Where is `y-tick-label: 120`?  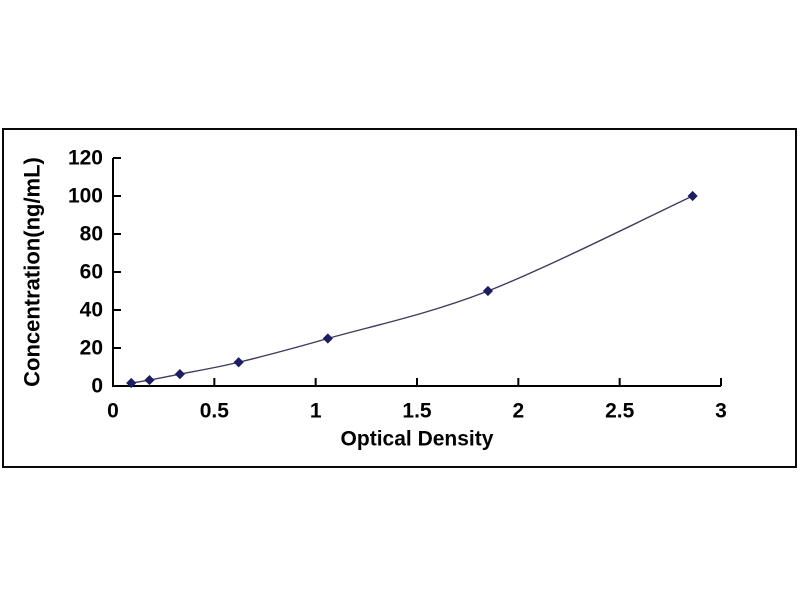 y-tick-label: 120 is located at coordinates (85, 158).